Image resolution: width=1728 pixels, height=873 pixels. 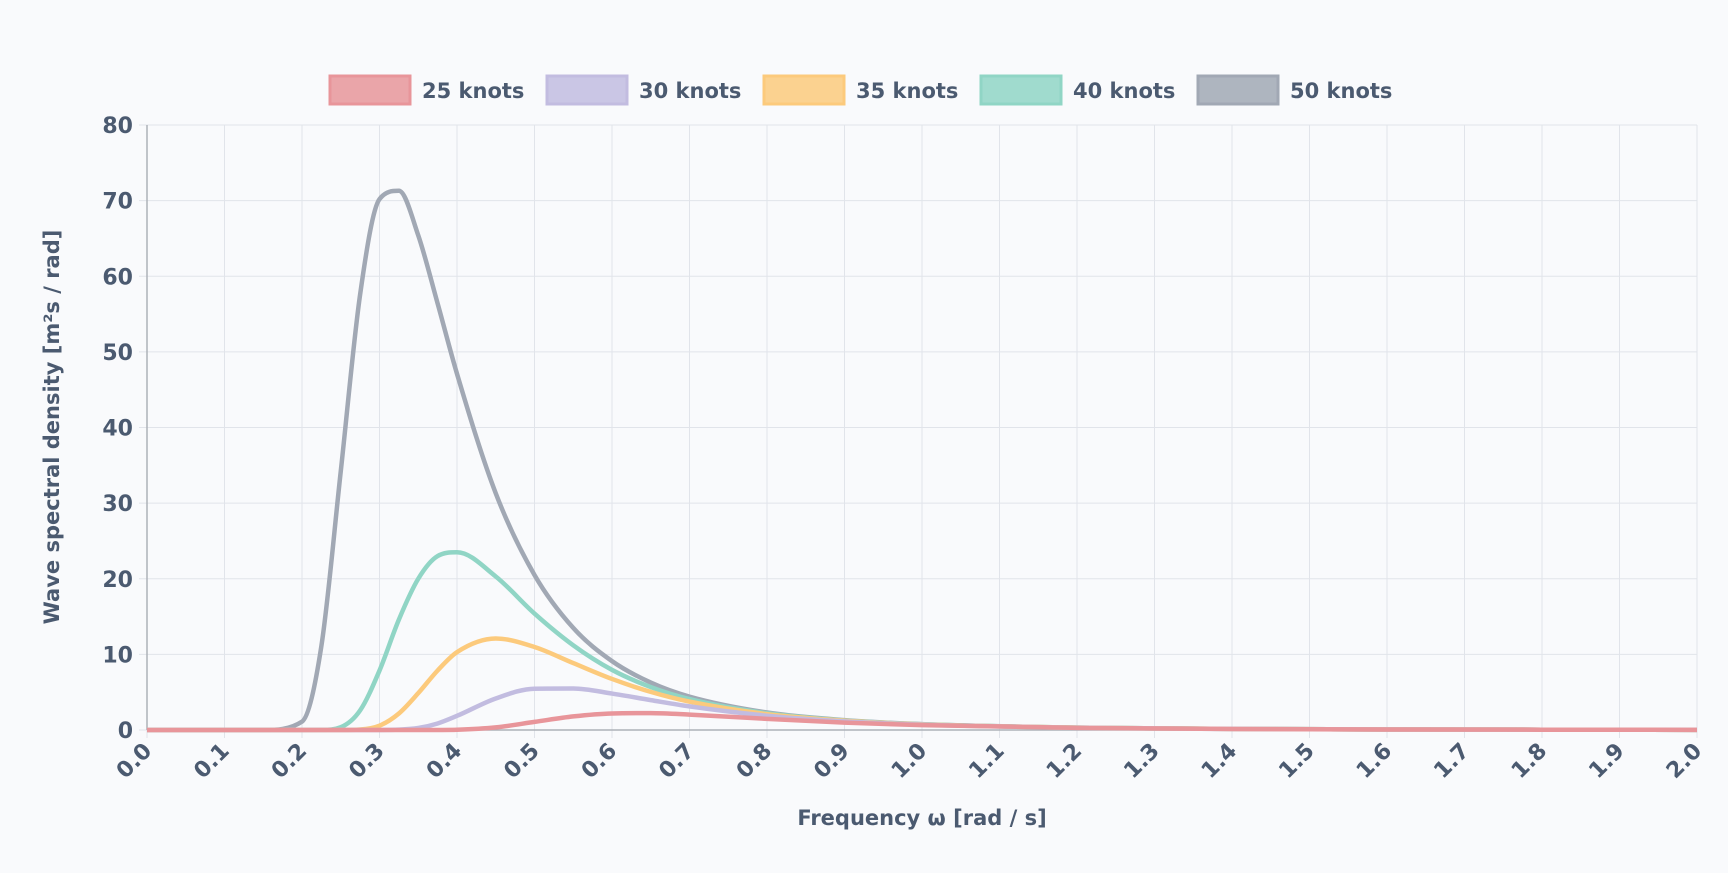 What do you see at coordinates (754, 761) in the screenshot?
I see `x-tick-label: 0.8` at bounding box center [754, 761].